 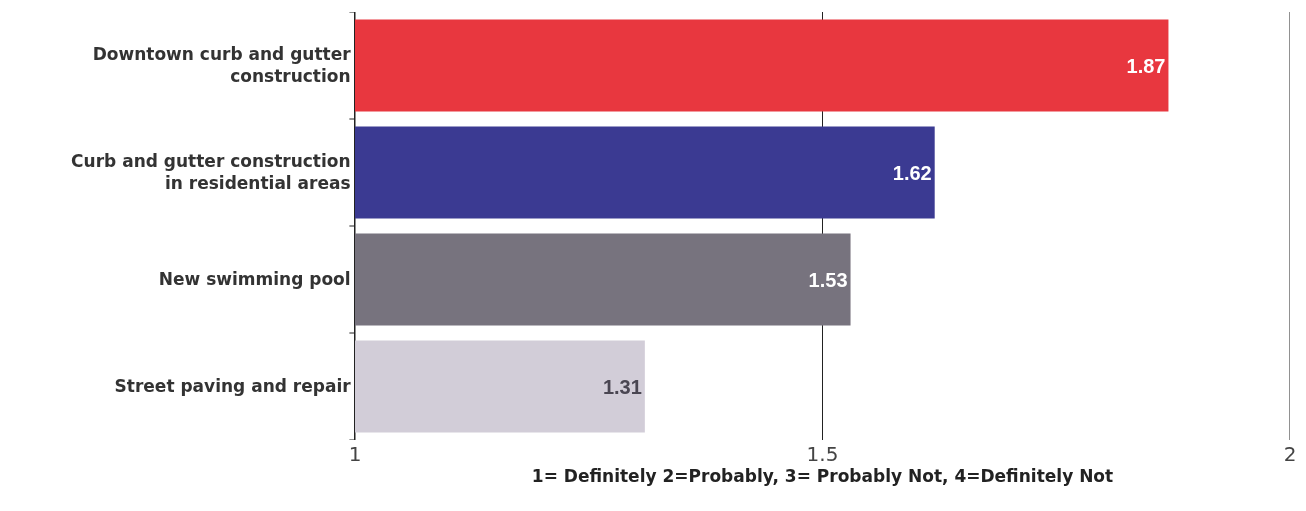 I want to click on y-tick-label: Street paving and repair, so click(x=233, y=386).